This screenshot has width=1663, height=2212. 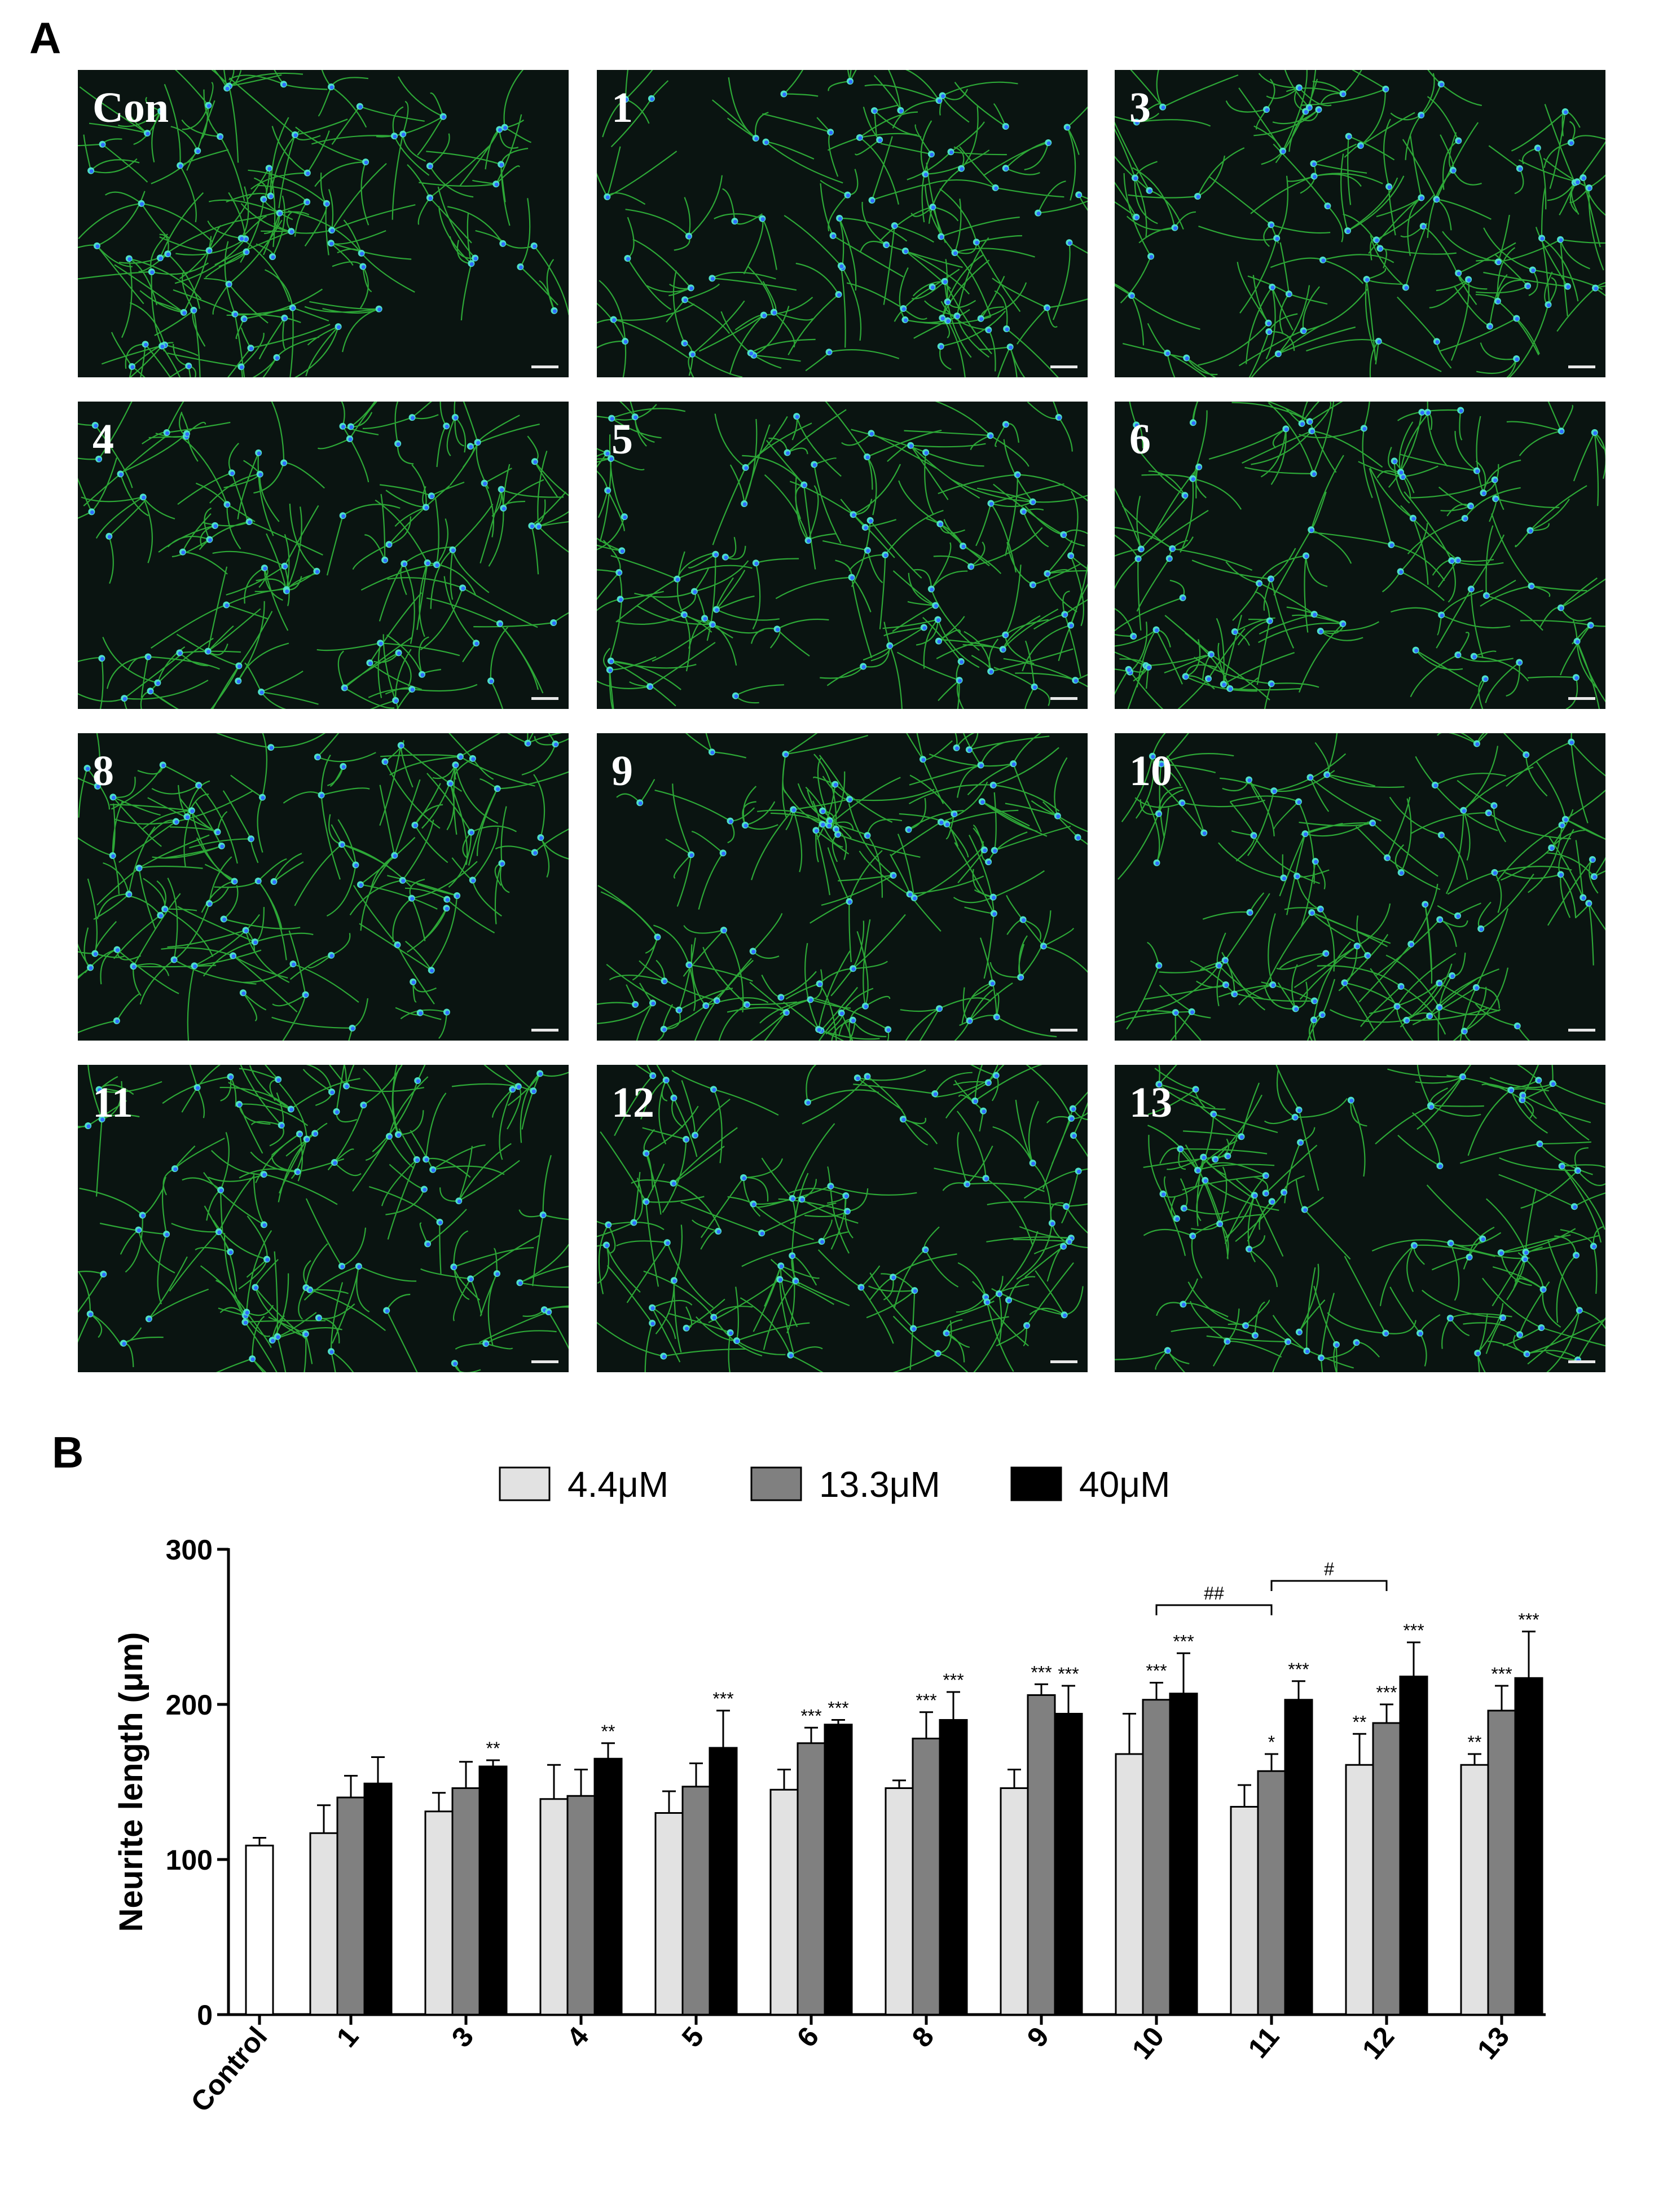 I want to click on fluorescence-image, so click(x=1360, y=555).